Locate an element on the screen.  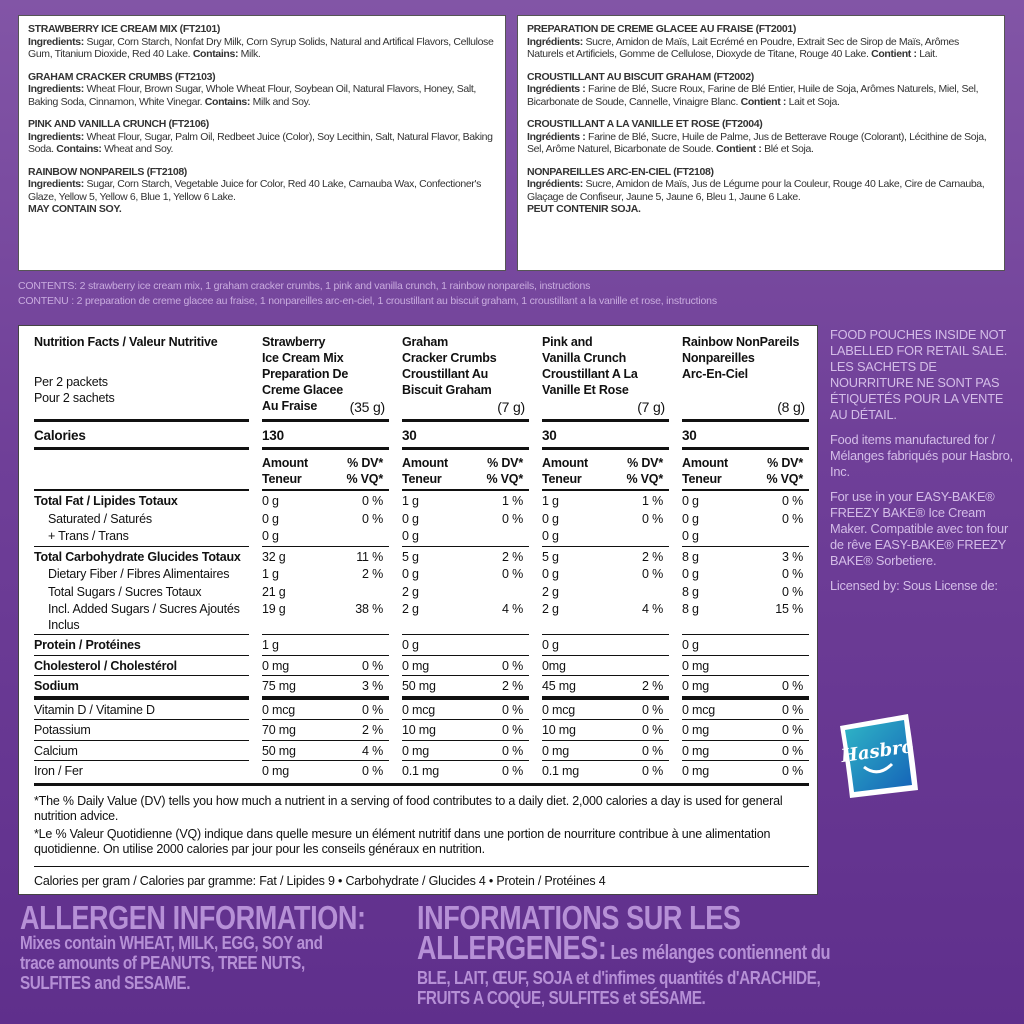
nutrient-label-cell: Total Fat / Lipides Totaux is located at coordinates (141, 500).